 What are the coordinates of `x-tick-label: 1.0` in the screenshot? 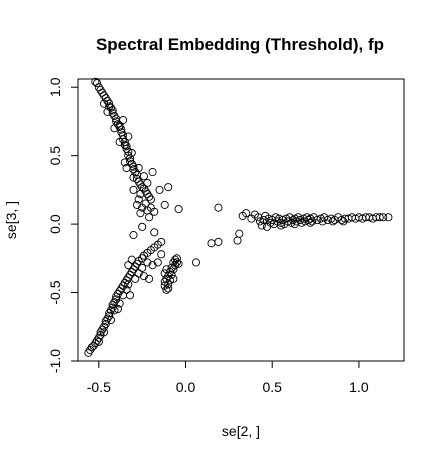 It's located at (359, 387).